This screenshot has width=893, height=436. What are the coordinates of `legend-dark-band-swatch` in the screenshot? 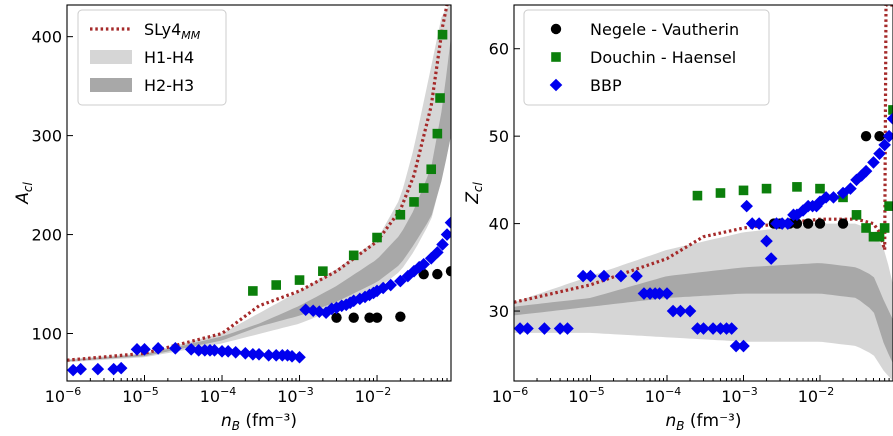 It's located at (111, 85).